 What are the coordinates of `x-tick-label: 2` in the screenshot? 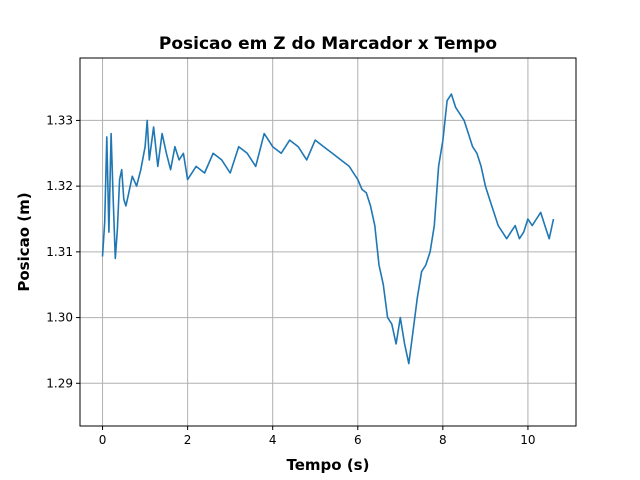 It's located at (188, 440).